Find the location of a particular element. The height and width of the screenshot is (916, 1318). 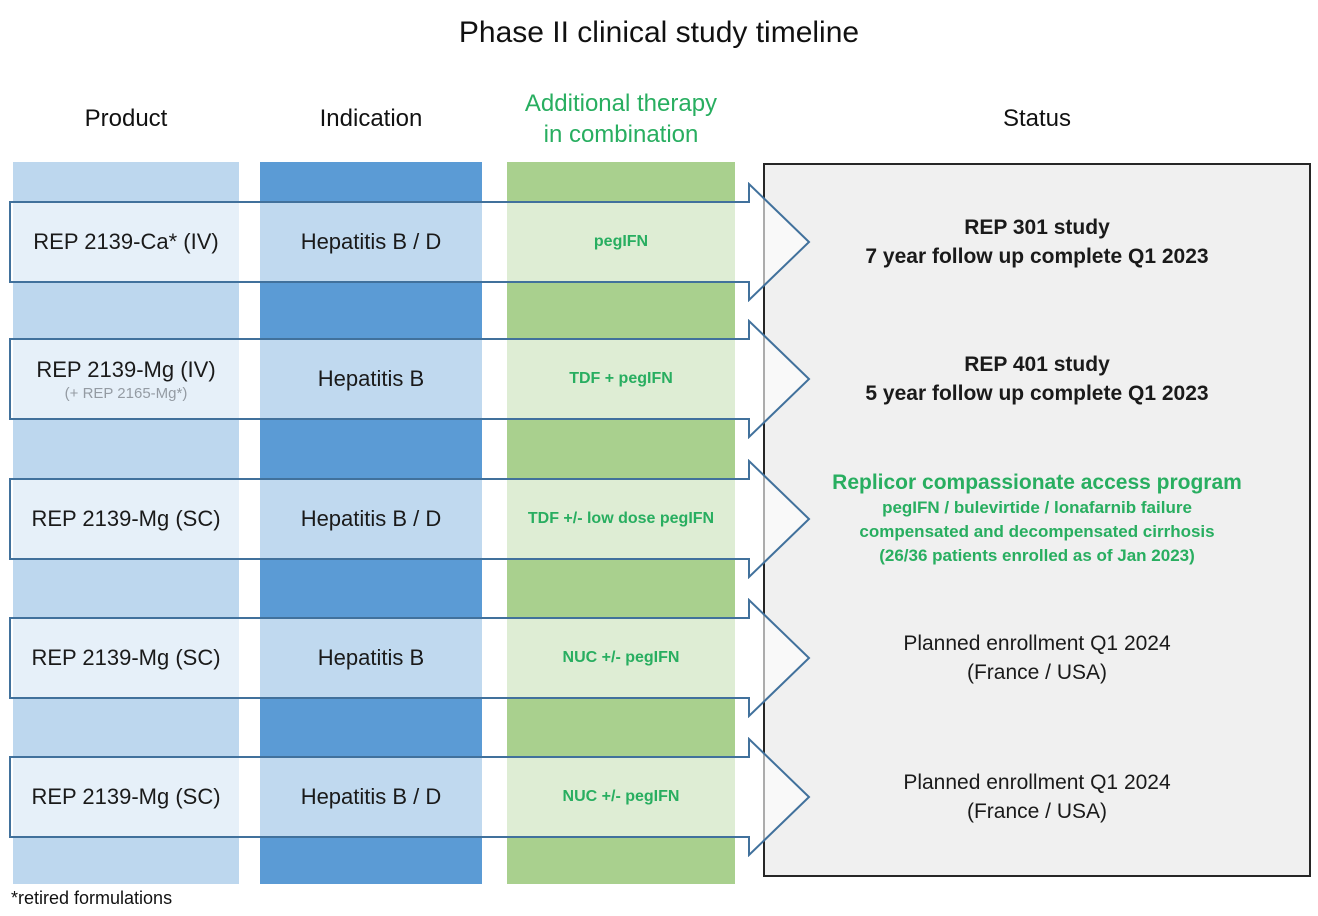

product-cell: REP 2139-Mg (IV) (+ REP 2165-Mg*) is located at coordinates (126, 379).